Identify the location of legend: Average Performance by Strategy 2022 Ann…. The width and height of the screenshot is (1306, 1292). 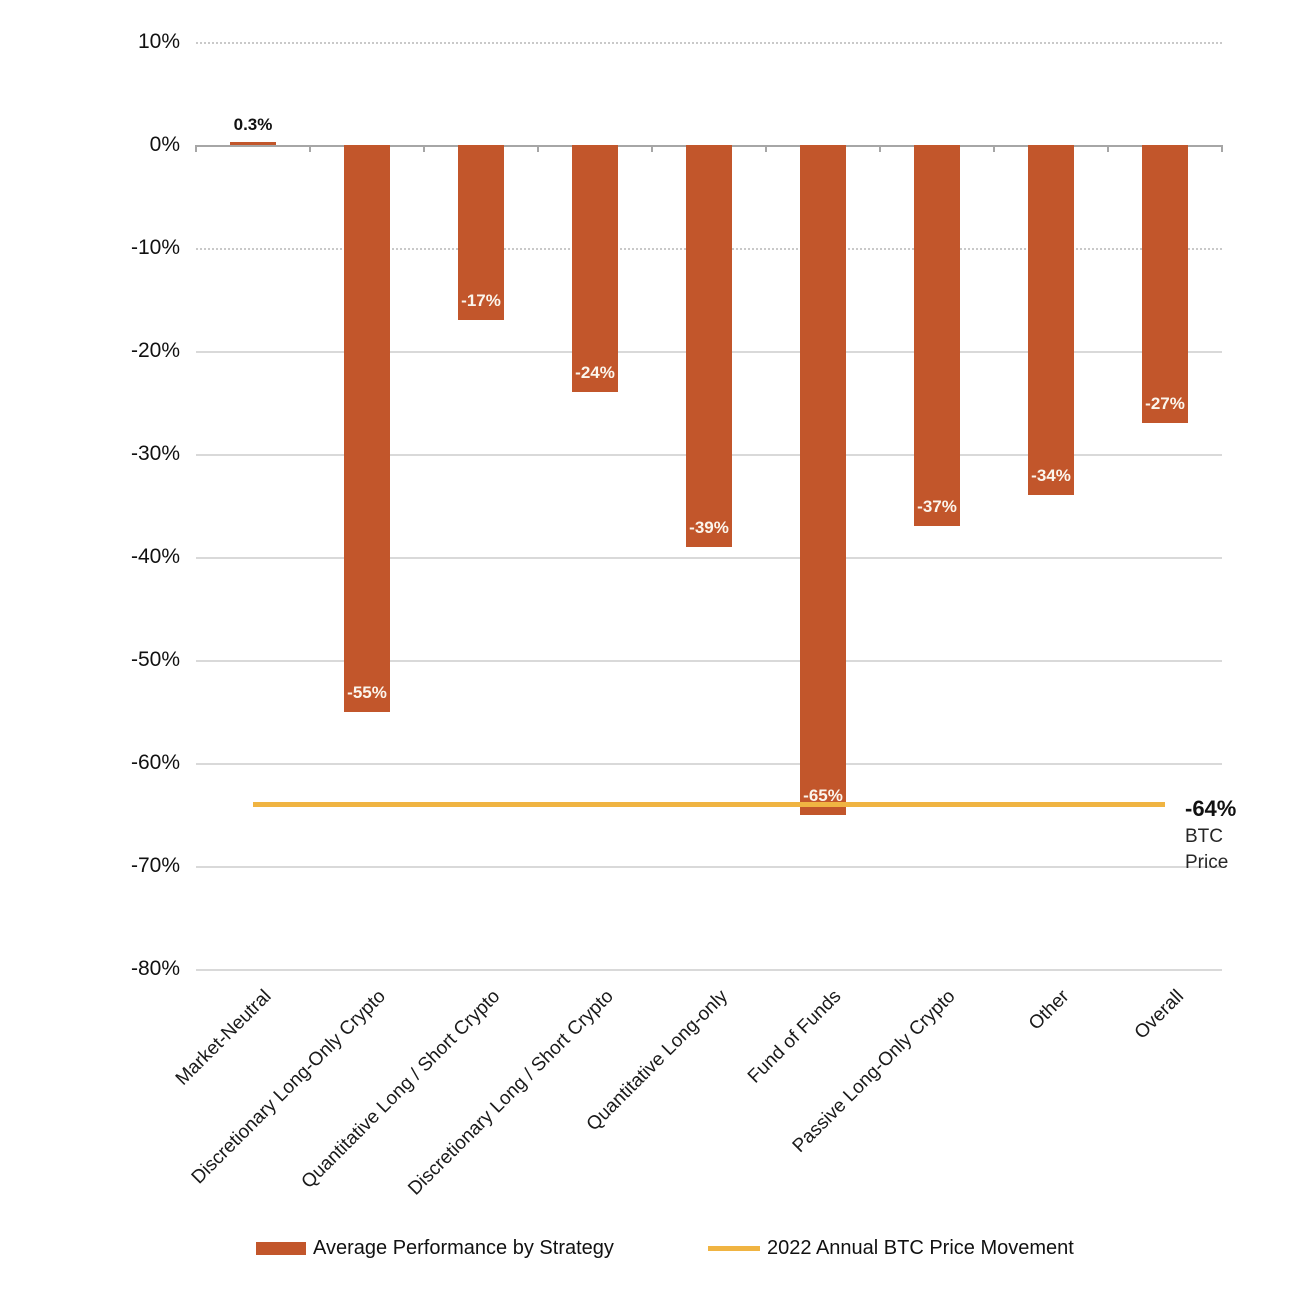
(653, 1251).